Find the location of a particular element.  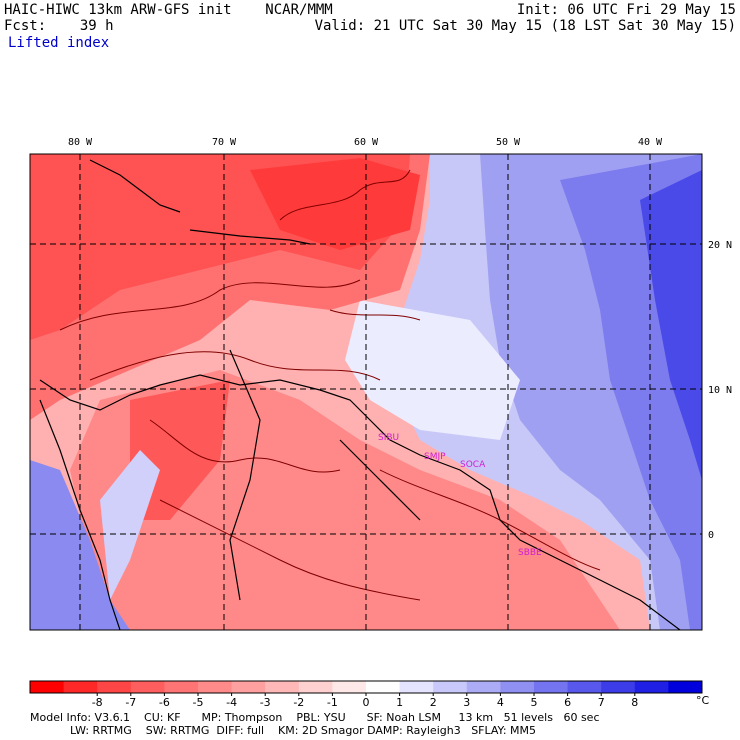

colorbar-tick-label: -1 is located at coordinates (332, 702).